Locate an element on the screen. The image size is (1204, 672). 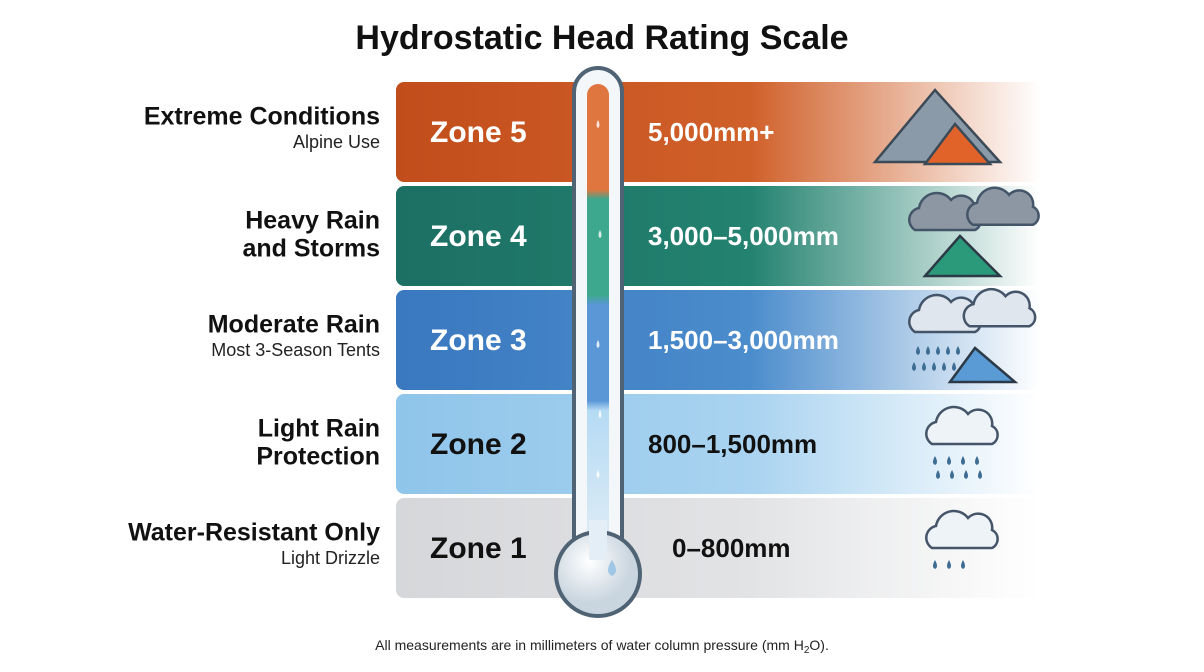
zone-name: Zone 1 is located at coordinates (478, 548).